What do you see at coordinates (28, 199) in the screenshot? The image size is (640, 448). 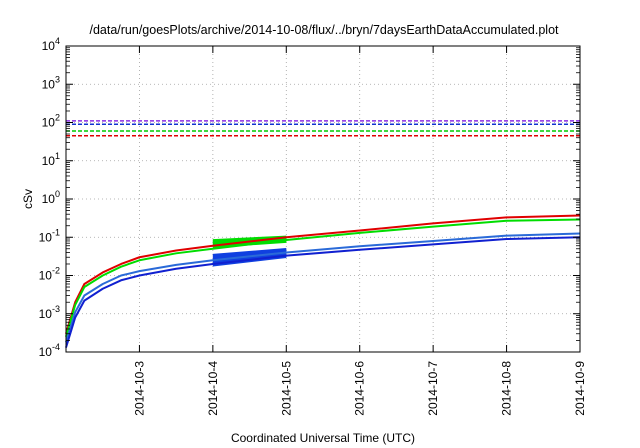 I see `y-axis-label: cSv` at bounding box center [28, 199].